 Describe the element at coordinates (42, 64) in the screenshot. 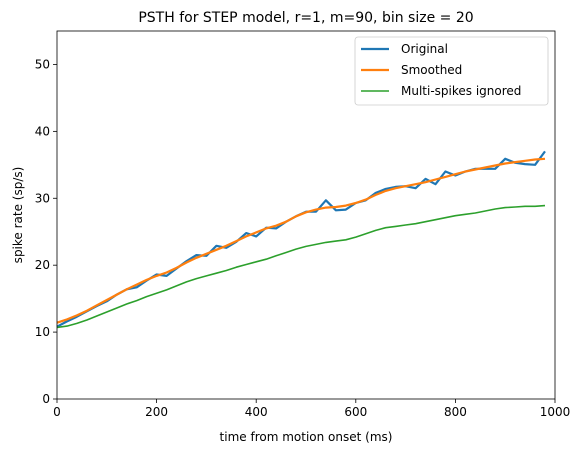

I see `y-tick-label: 50` at that location.